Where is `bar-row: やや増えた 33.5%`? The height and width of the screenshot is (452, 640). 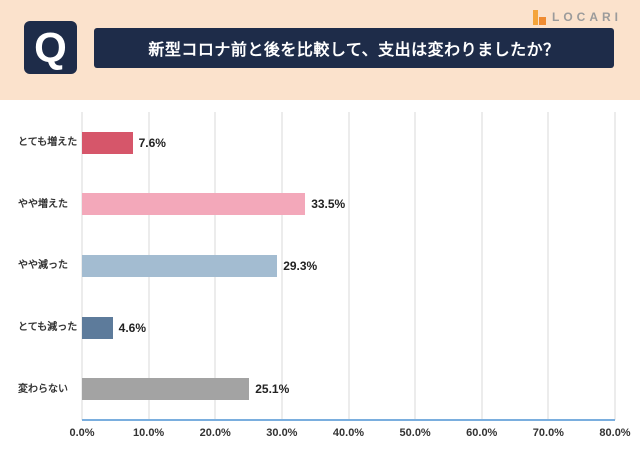 bar-row: やや増えた 33.5% is located at coordinates (316, 205).